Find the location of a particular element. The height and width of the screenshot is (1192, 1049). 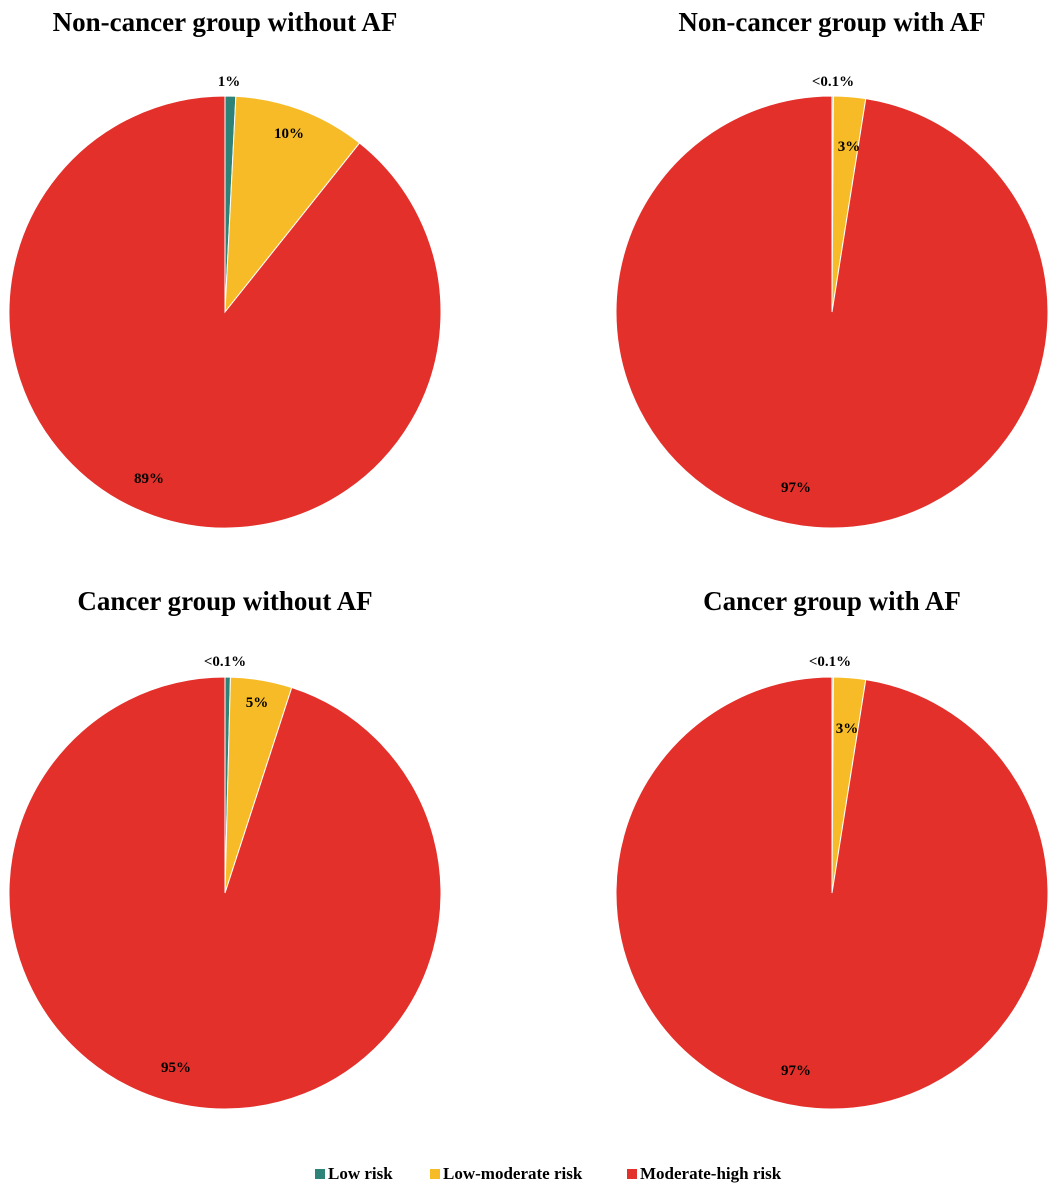

legend-label-low: Low risk is located at coordinates (360, 1173).